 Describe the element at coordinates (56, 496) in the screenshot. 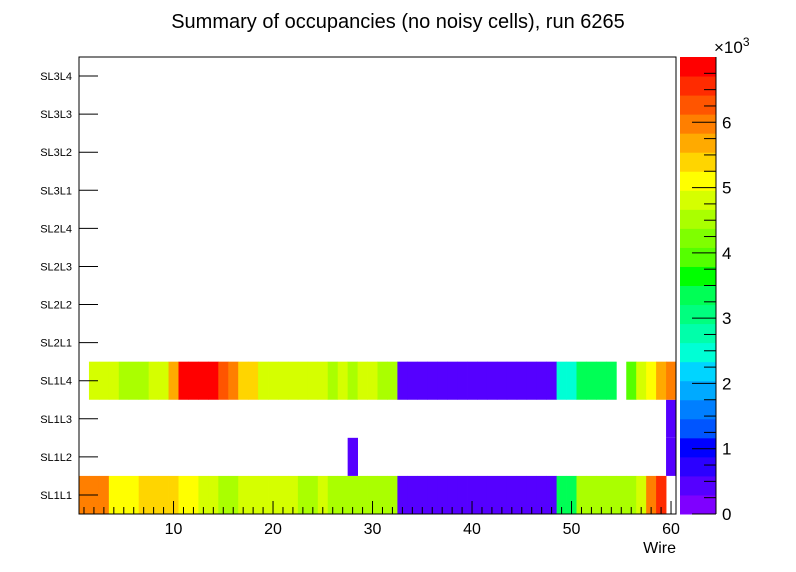

I see `y-tick-label-sl1l1: SL1L1` at that location.